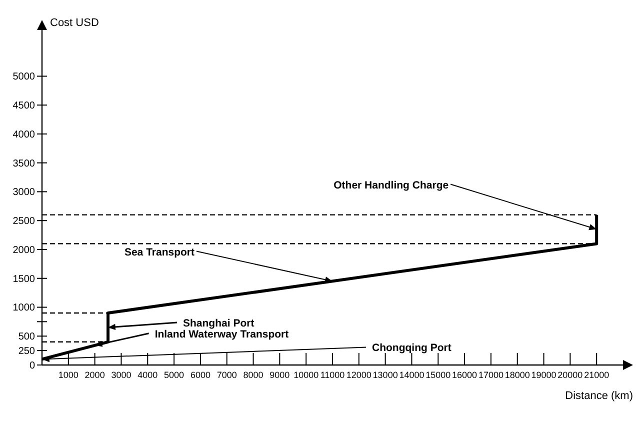 The height and width of the screenshot is (435, 639). What do you see at coordinates (74, 23) in the screenshot?
I see `y-axis-title: Cost USD` at bounding box center [74, 23].